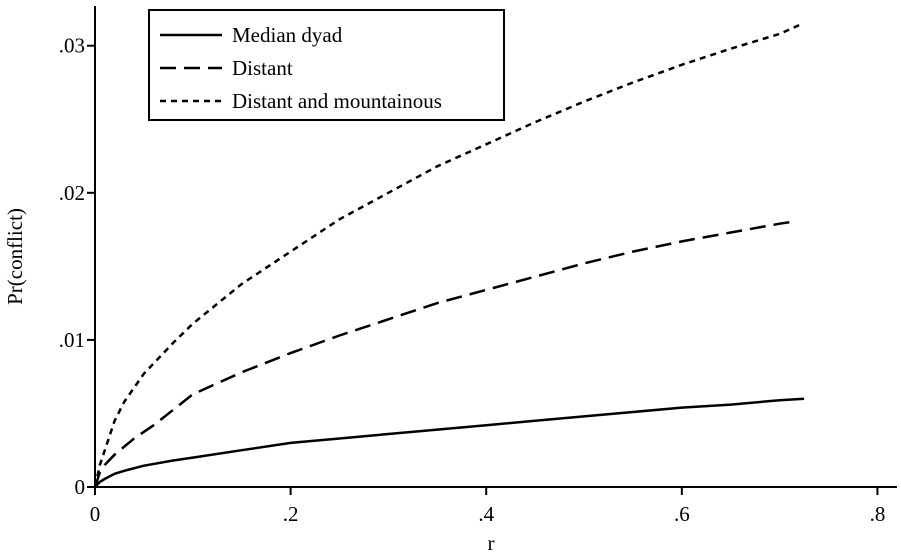  Describe the element at coordinates (682, 514) in the screenshot. I see `x-tick-label: .6` at that location.